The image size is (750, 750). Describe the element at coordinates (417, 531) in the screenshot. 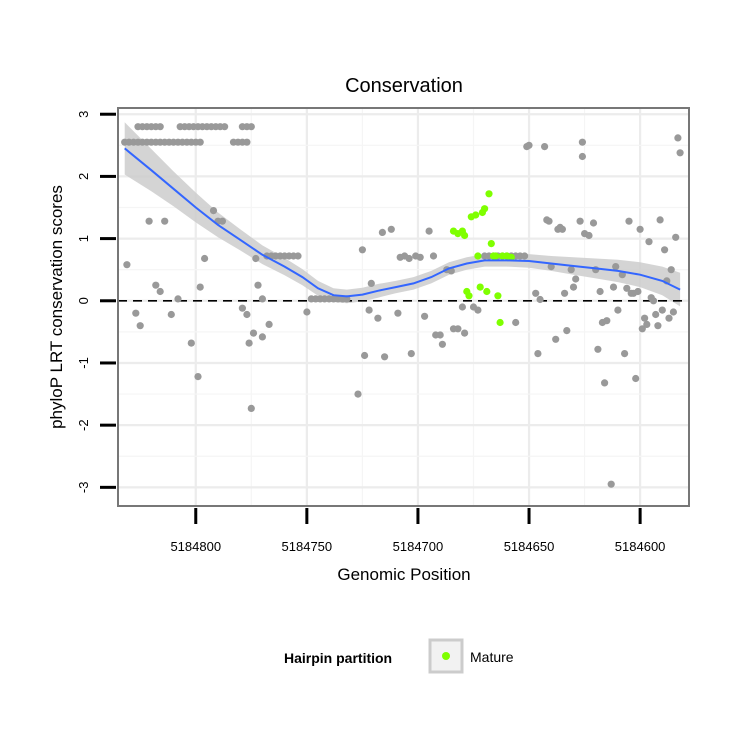

I see `x-axis: 5184800 5184750 5184700 5184650 5184600` at that location.